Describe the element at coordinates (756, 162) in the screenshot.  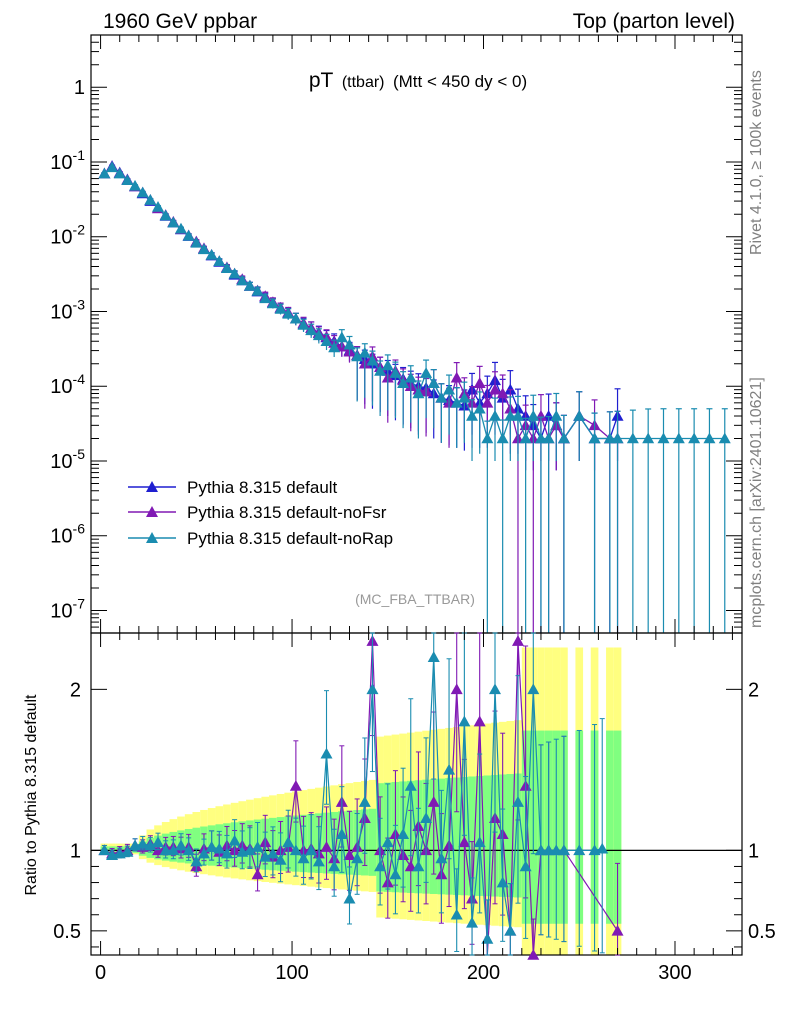
I see `rivet-label: Rivet 4.1.0, ≥ 100k events` at that location.